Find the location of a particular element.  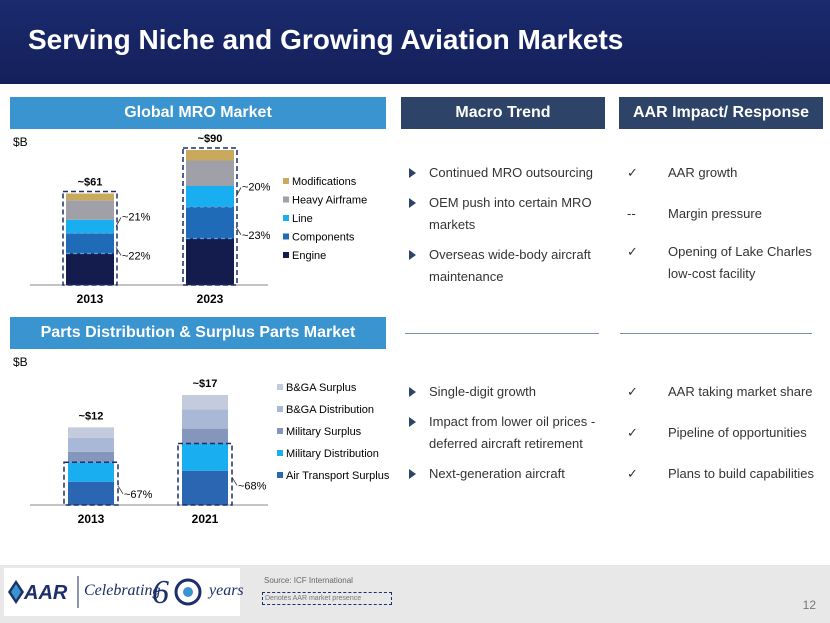

legend-entry: Military Distribution is located at coordinates (332, 454).